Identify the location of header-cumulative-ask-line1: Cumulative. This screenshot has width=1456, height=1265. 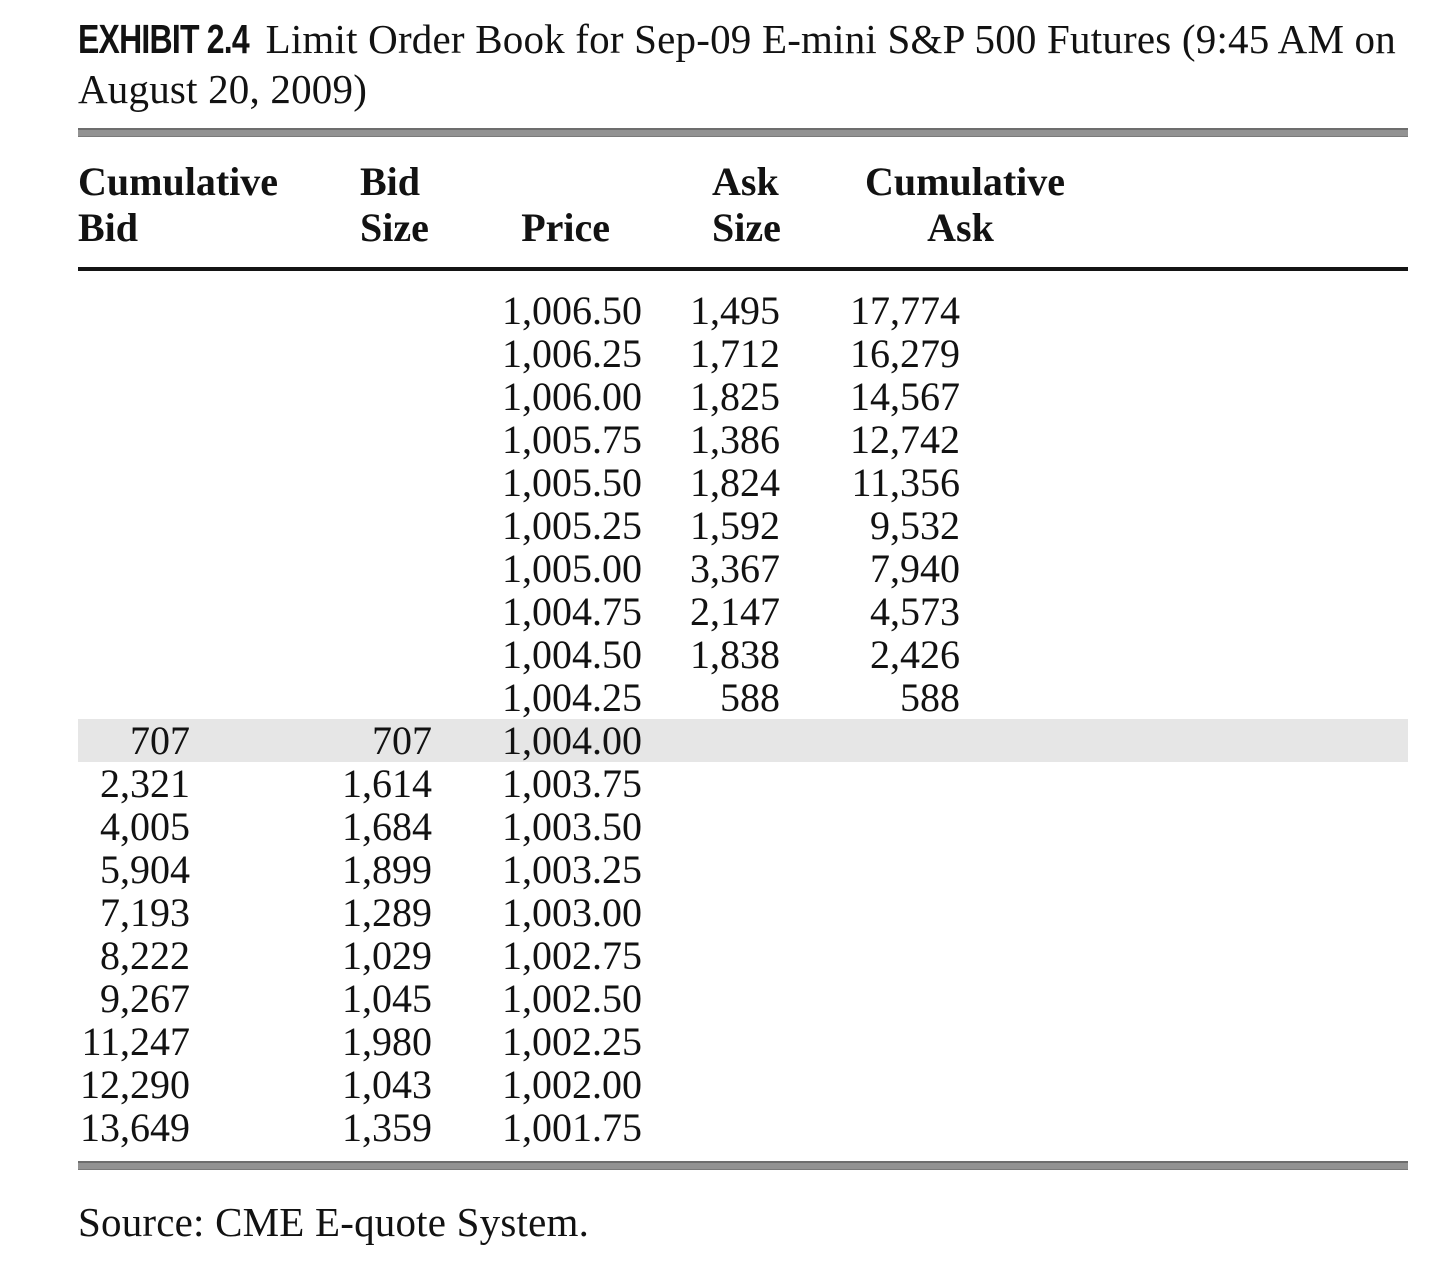
(965, 181).